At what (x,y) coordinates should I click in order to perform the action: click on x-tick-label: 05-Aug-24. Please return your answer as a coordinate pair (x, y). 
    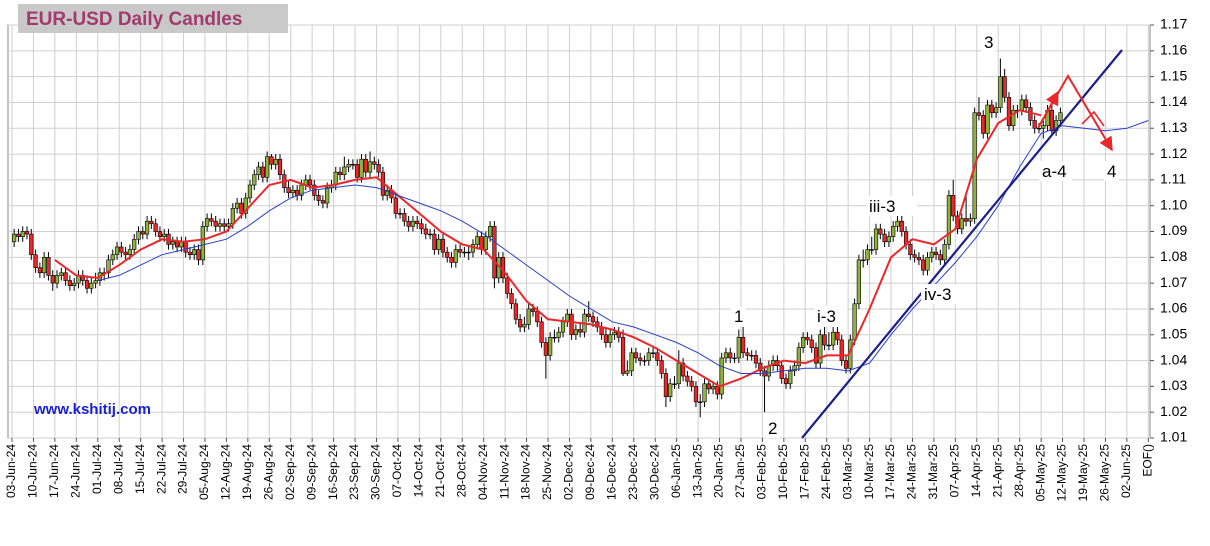
    Looking at the image, I should click on (204, 472).